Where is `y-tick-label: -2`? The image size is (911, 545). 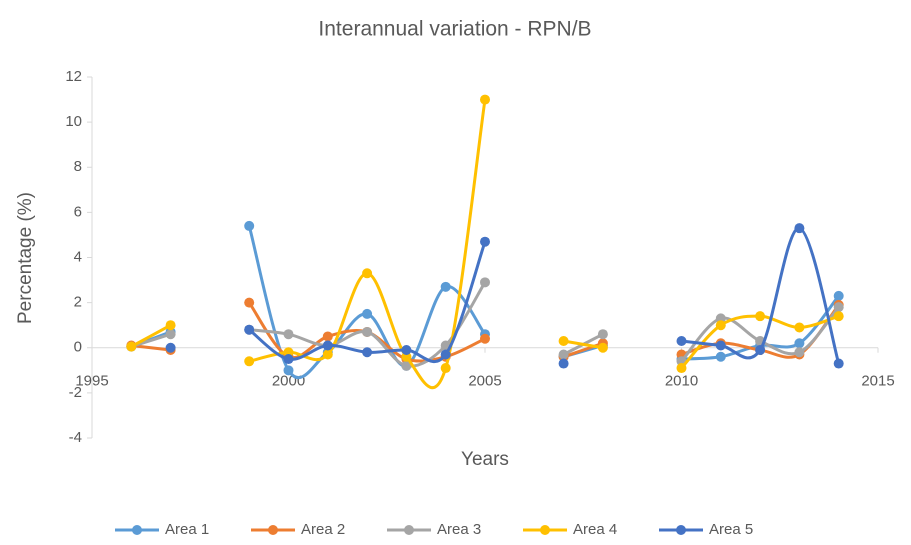 y-tick-label: -2 is located at coordinates (75, 392).